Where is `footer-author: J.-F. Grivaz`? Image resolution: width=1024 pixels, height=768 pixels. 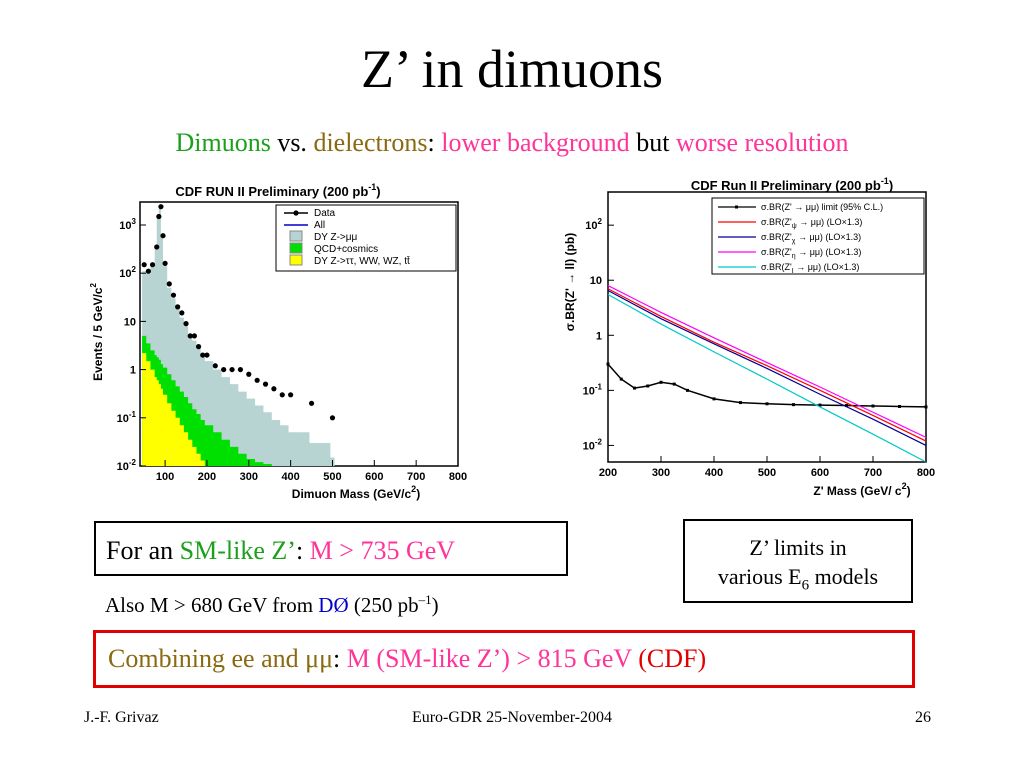 footer-author: J.-F. Grivaz is located at coordinates (121, 717).